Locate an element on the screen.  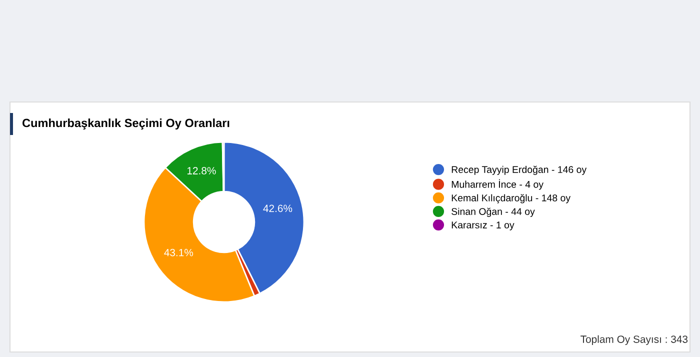
data-label: 42.6% is located at coordinates (277, 208).